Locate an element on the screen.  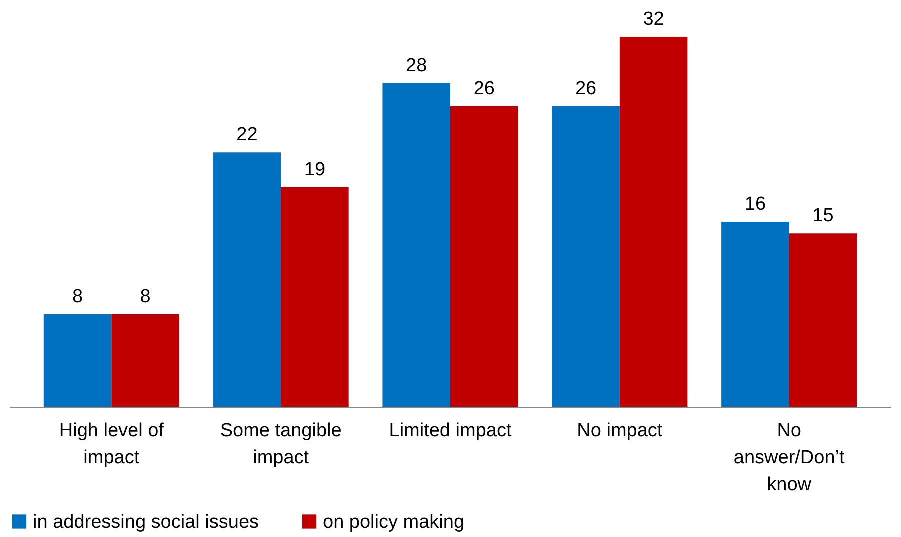
legend-label: on policy making is located at coordinates (394, 522).